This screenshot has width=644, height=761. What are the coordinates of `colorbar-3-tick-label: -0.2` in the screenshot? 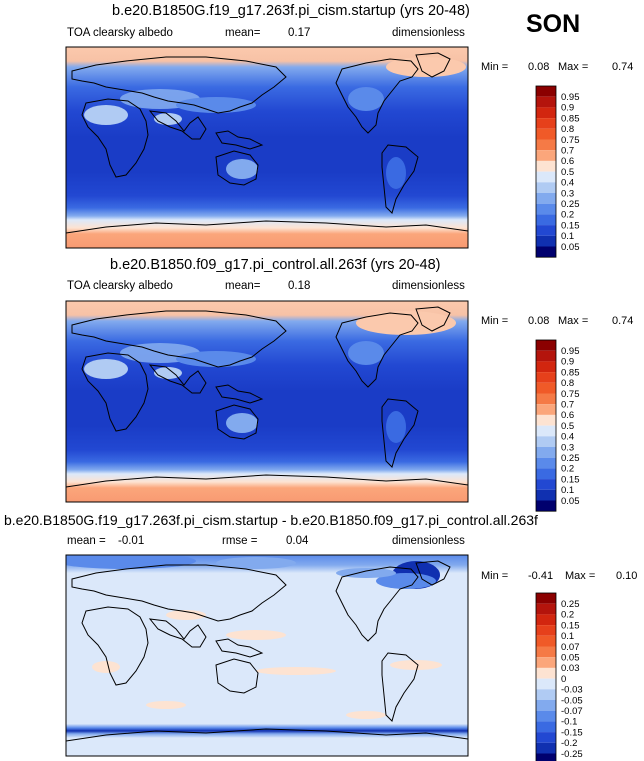 It's located at (569, 743).